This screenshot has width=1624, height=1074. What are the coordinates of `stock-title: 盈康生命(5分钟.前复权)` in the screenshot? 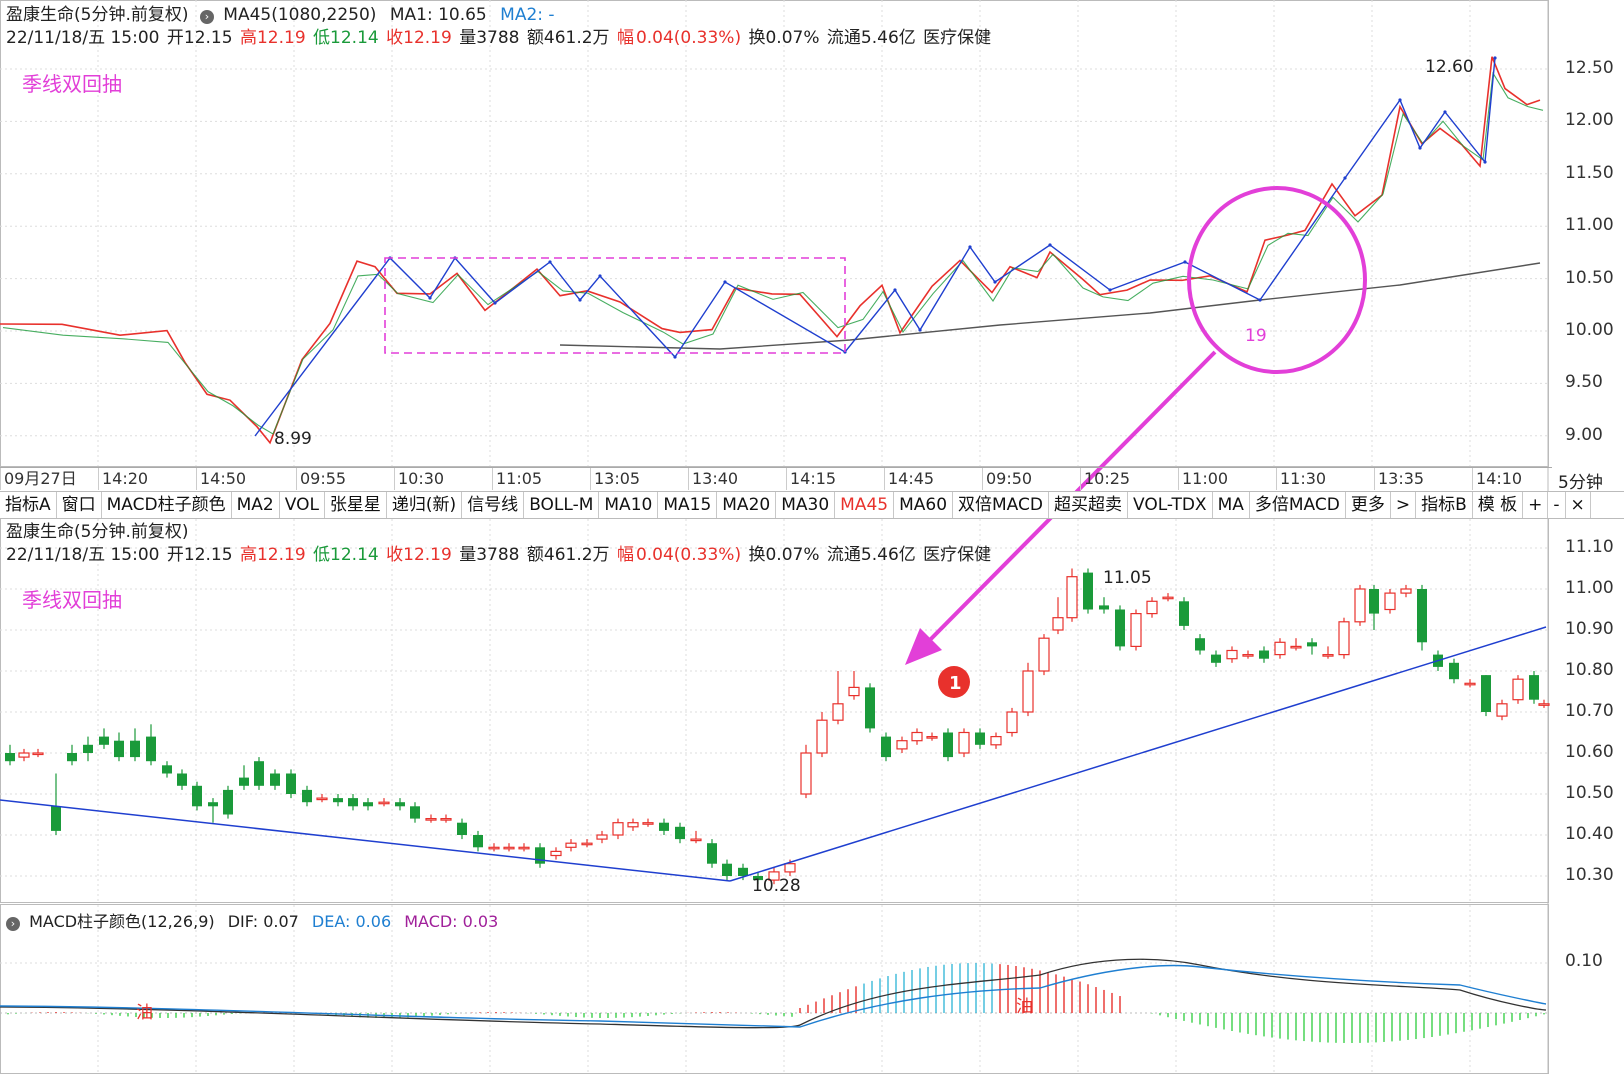 It's located at (97, 15).